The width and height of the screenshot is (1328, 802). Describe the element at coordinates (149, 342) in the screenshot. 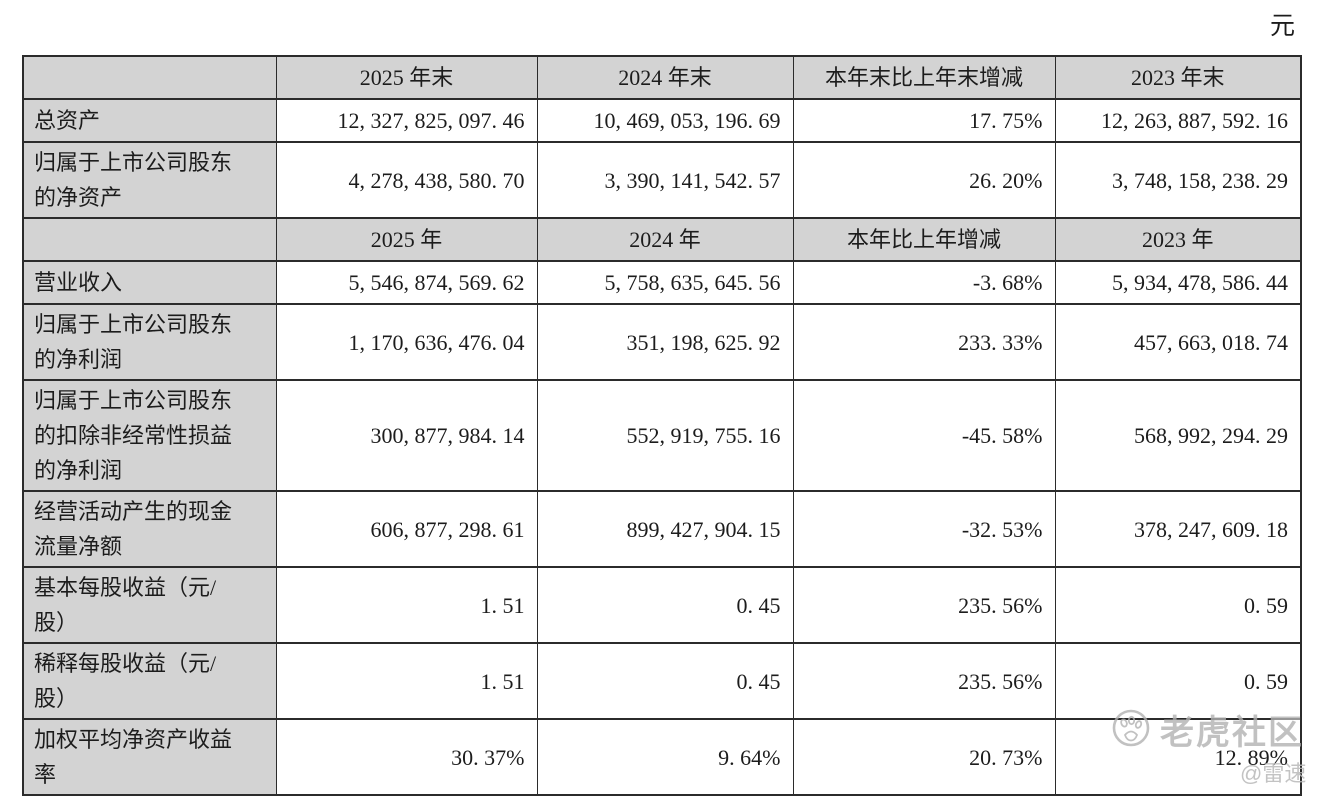

I see `row-label-cell: 归属于上市公司股东的净利润` at that location.